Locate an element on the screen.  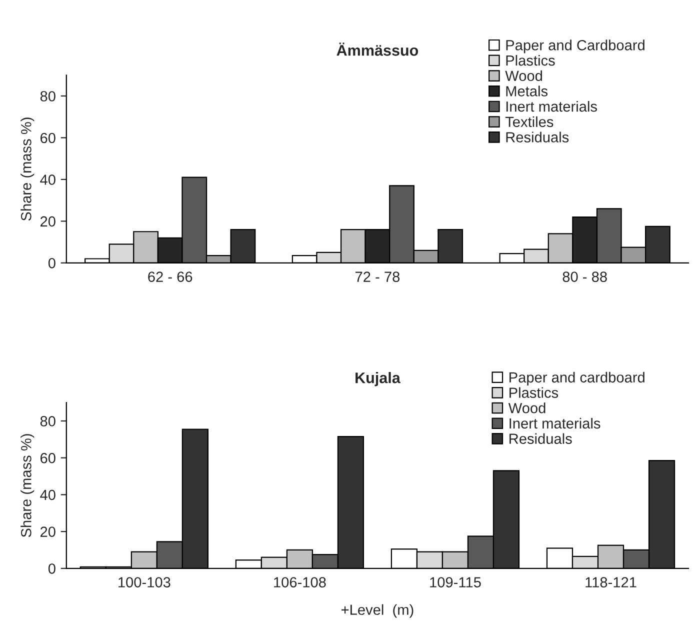
x-tick-label: 106-108 is located at coordinates (300, 582).